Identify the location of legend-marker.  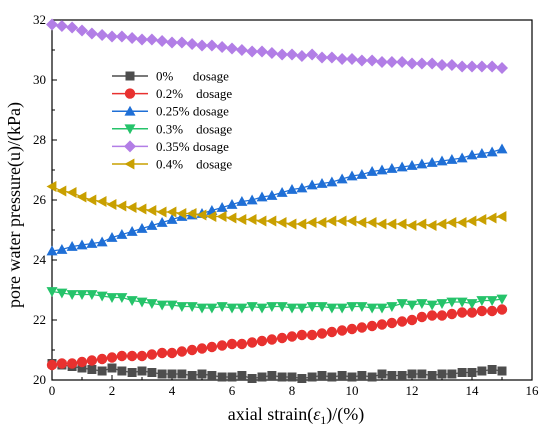
(130, 110).